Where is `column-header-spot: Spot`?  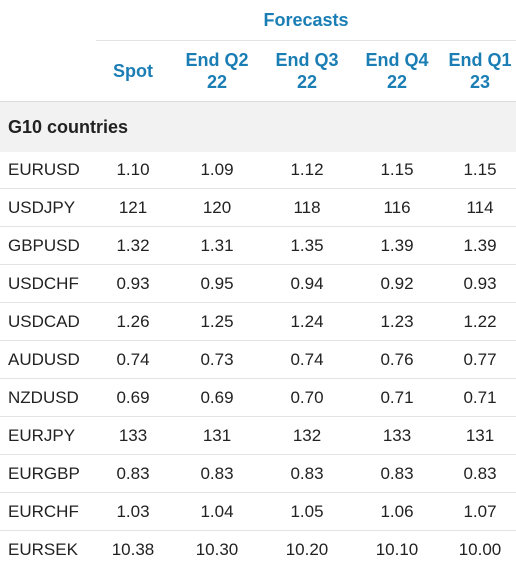 column-header-spot: Spot is located at coordinates (133, 71).